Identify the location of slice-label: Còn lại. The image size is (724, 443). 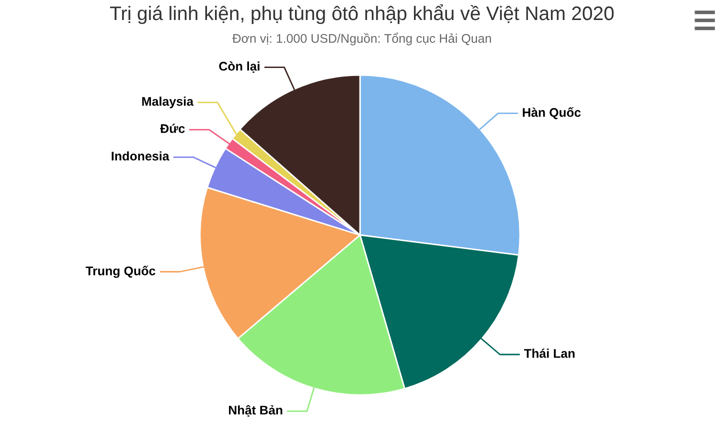
(239, 67).